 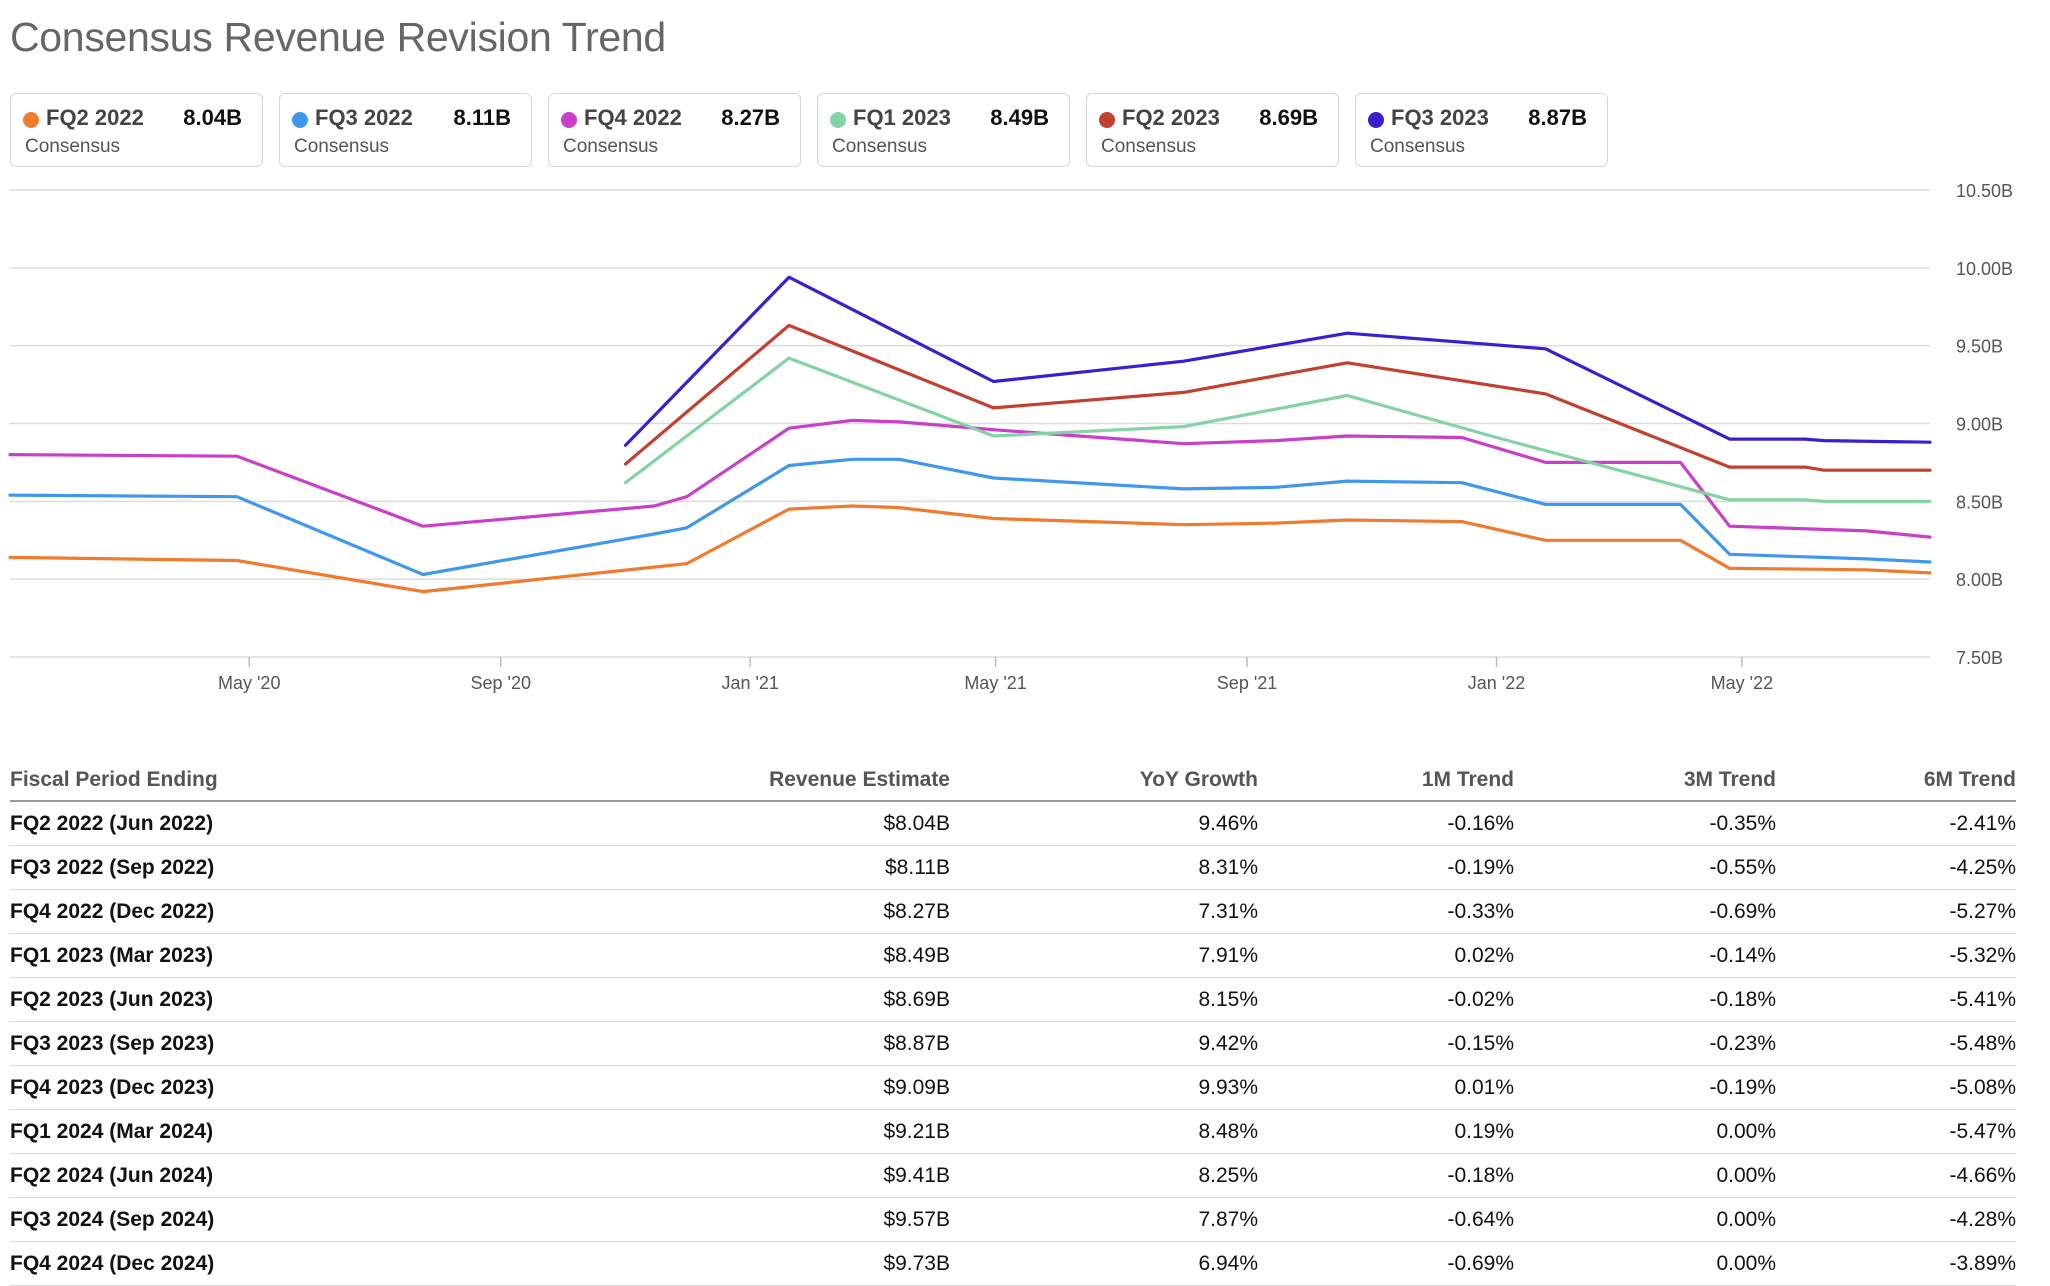 I want to click on table-cell: 7.87%, so click(x=1104, y=1219).